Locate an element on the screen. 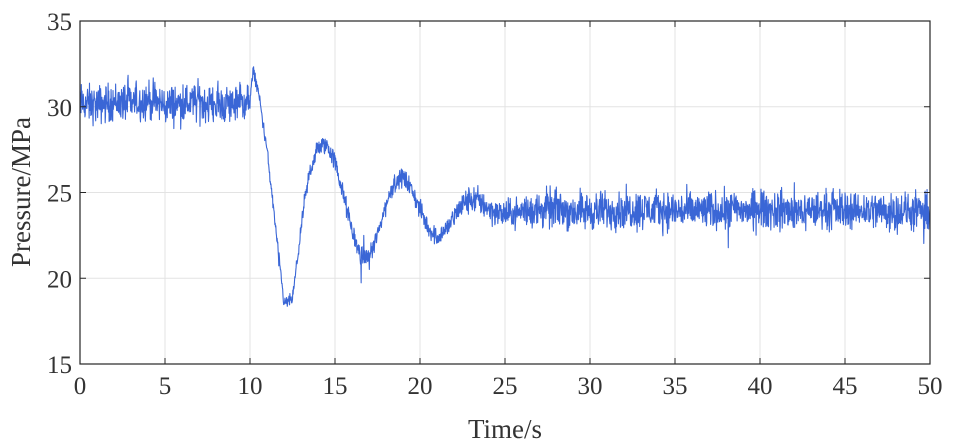  y-tick-label: 25 is located at coordinates (59, 194).